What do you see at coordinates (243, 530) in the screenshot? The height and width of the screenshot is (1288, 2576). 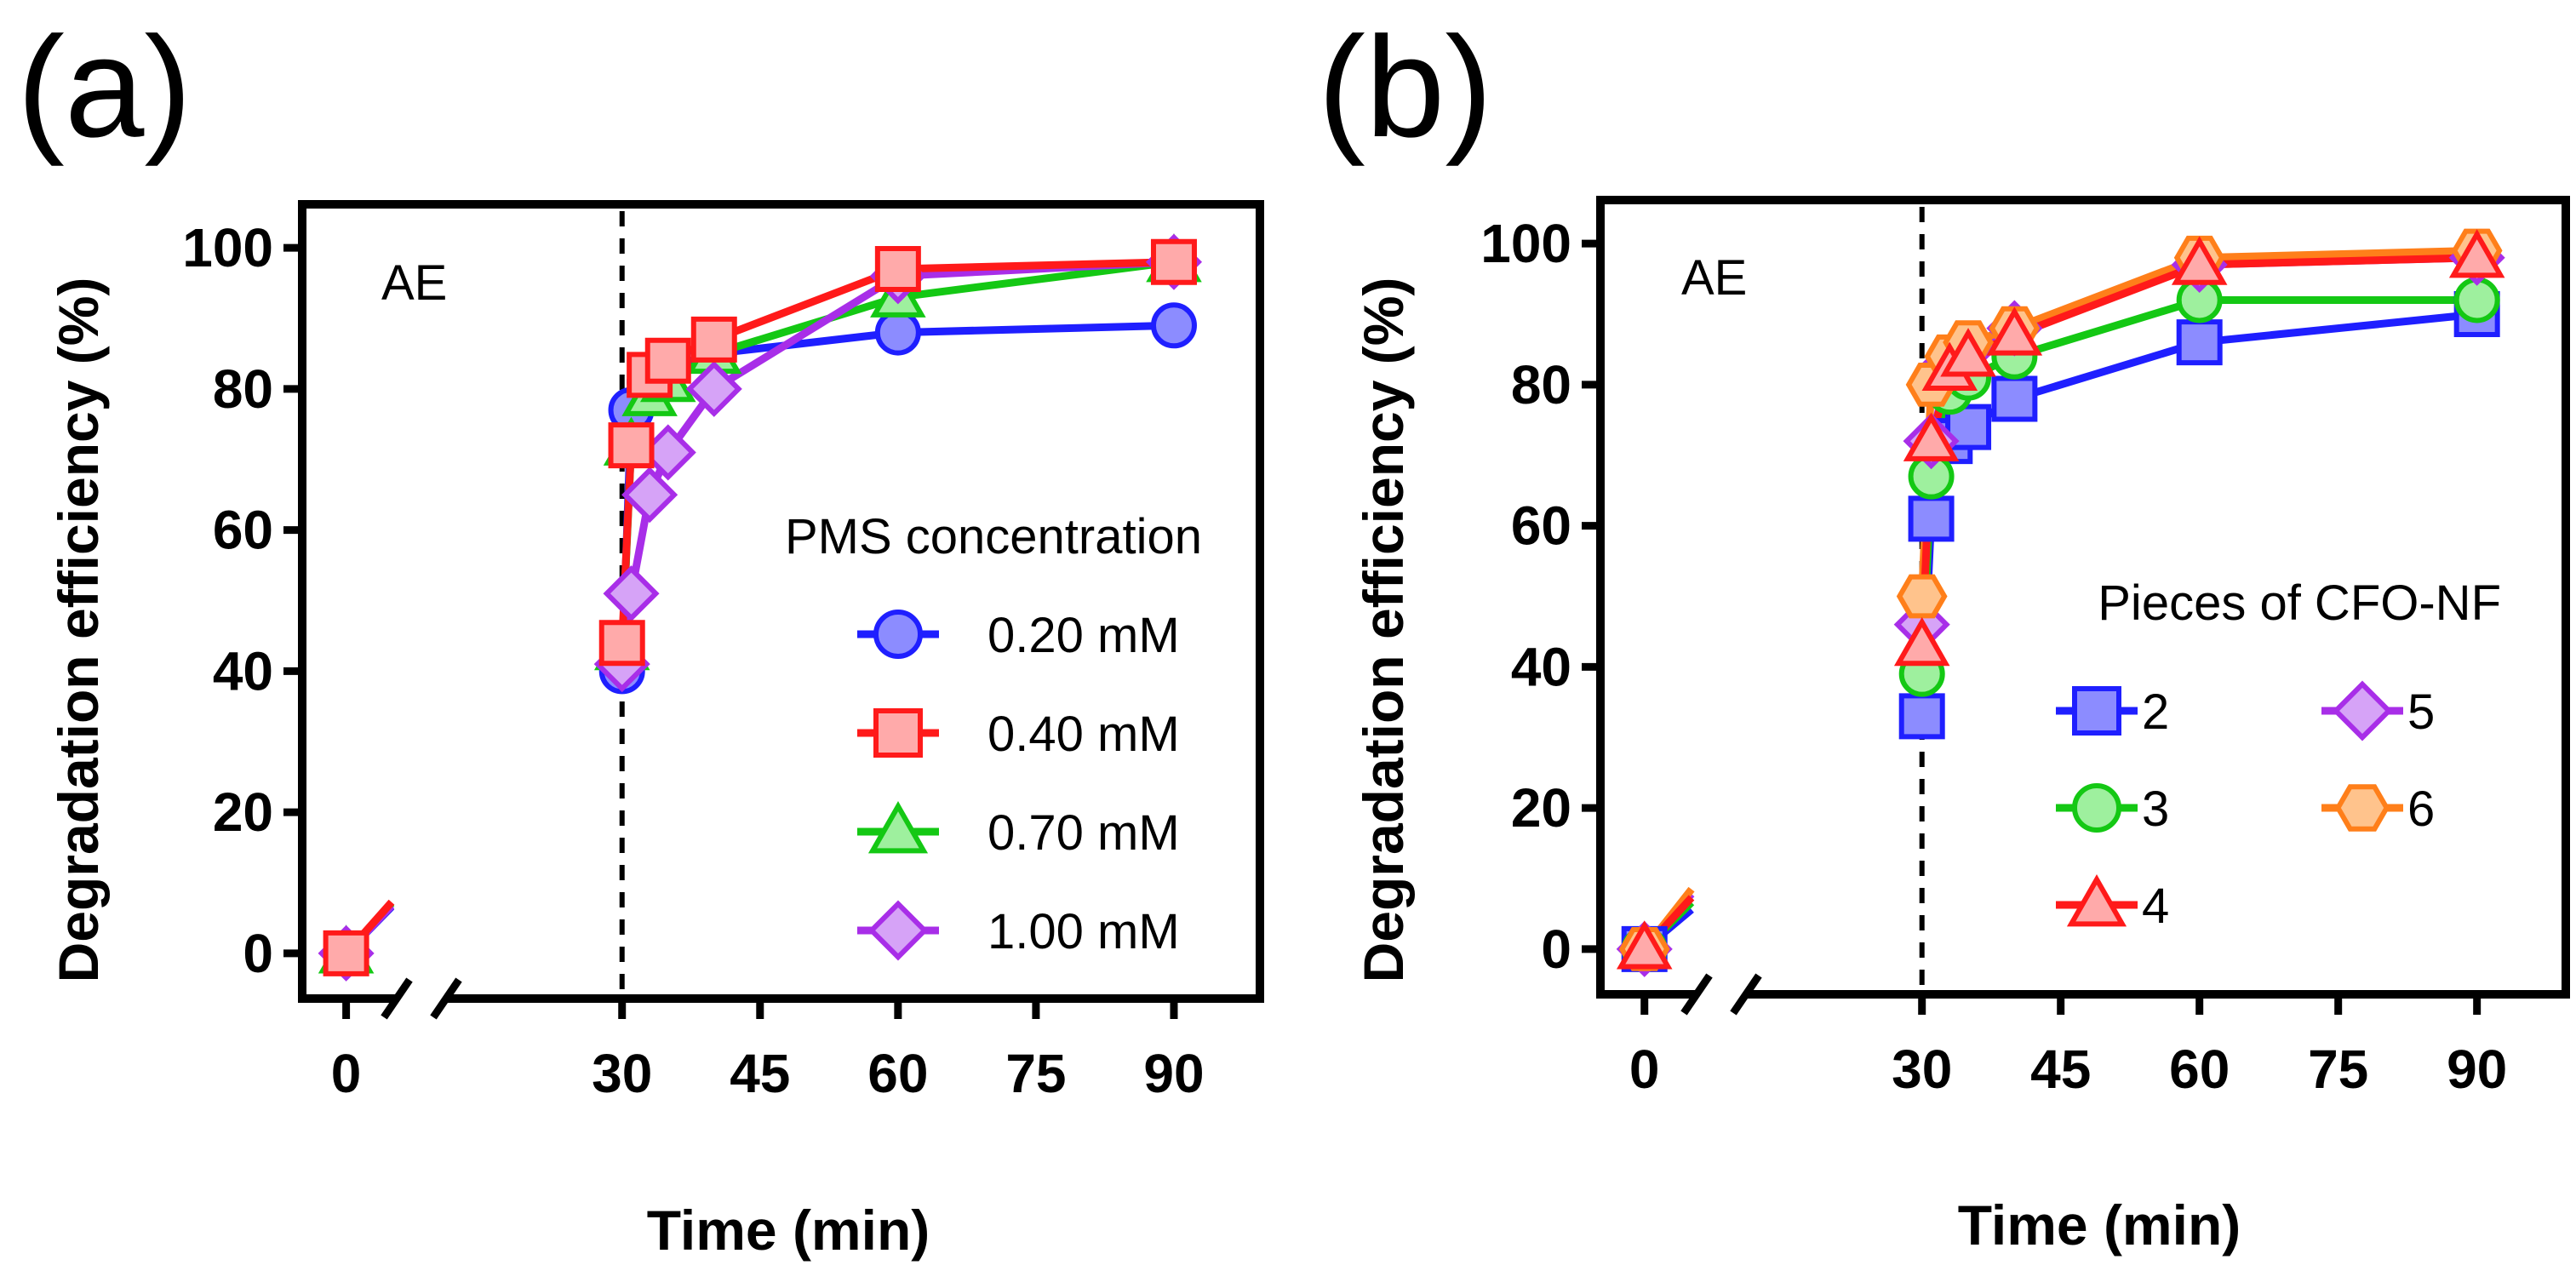 I see `panel-a-y-tick-label: 60` at bounding box center [243, 530].